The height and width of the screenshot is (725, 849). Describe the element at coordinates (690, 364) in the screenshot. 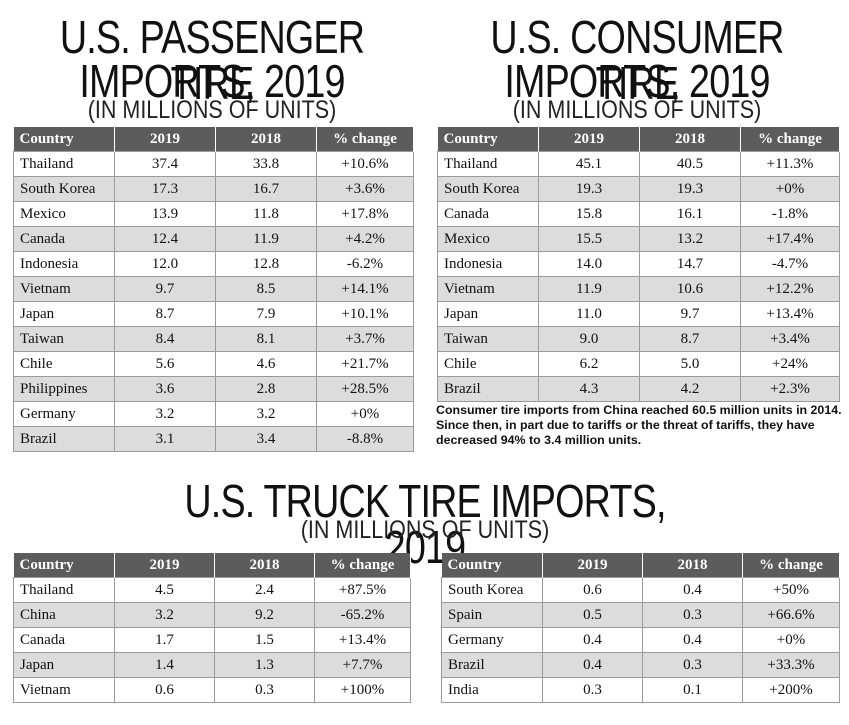

I see `table-cell: 5.0` at that location.